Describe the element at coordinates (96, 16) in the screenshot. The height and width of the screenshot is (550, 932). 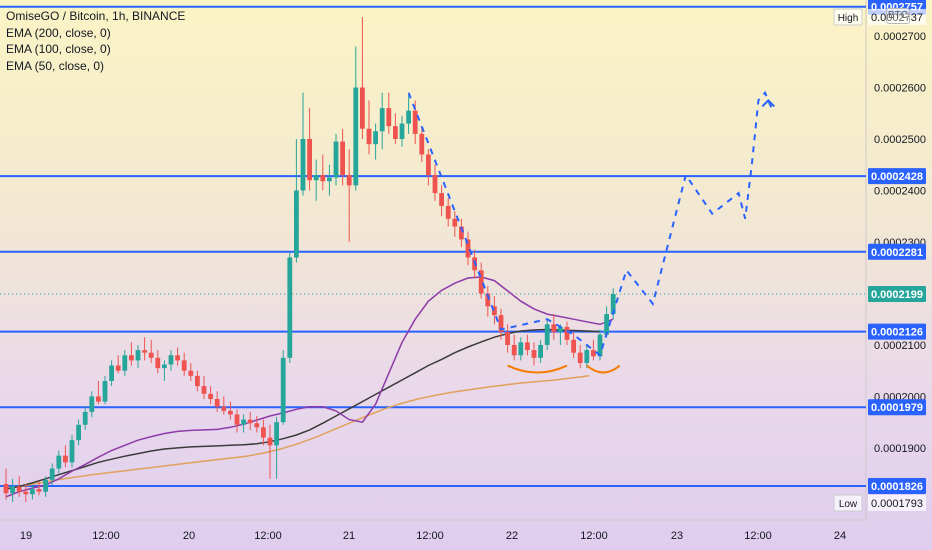
I see `symbol-title: OmiseGO / Bitcoin, 1h, BINANCE` at that location.